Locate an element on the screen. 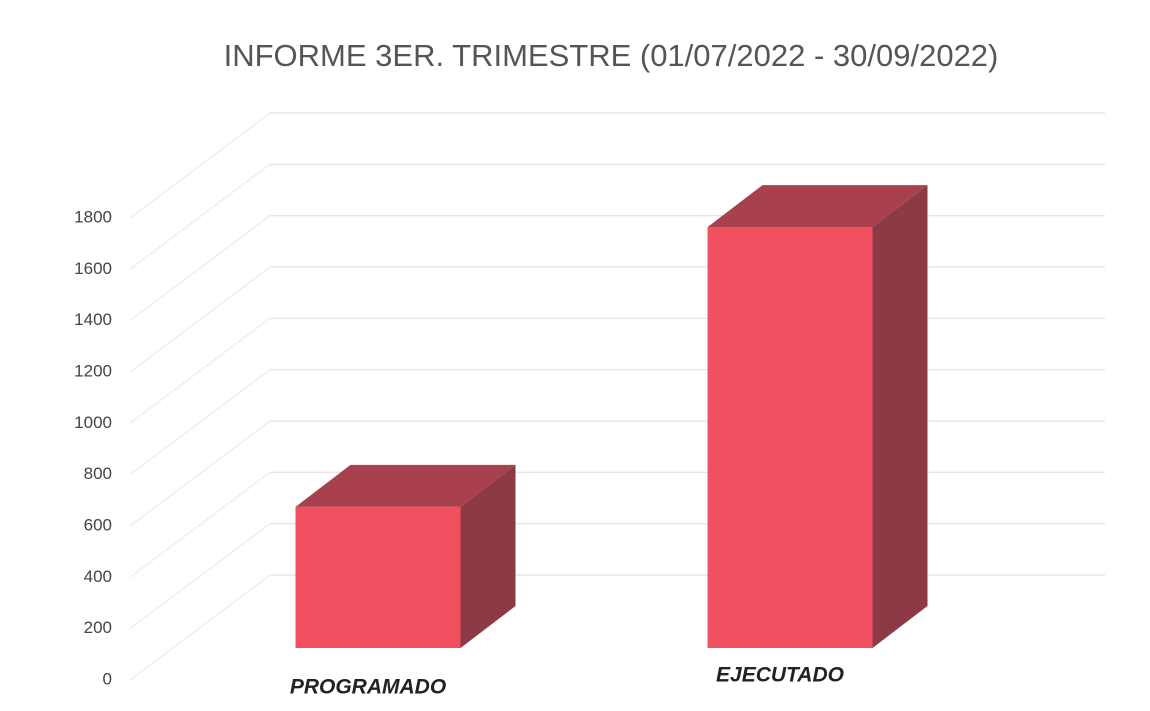 Image resolution: width=1150 pixels, height=711 pixels. y-tick-label: 0 is located at coordinates (107, 678).